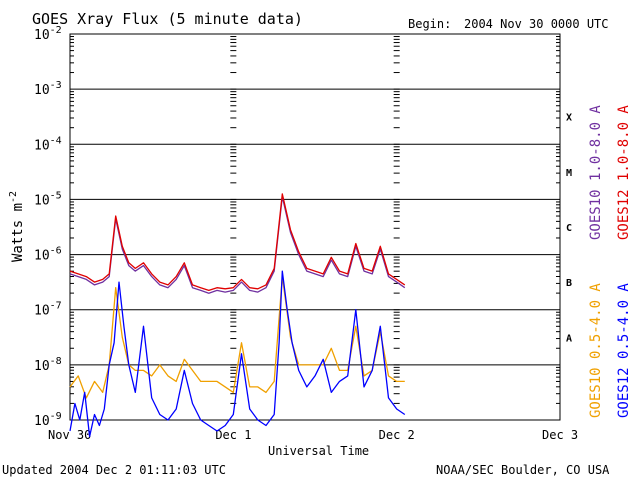 The image size is (640, 480). What do you see at coordinates (569, 173) in the screenshot?
I see `flare-class-label: M` at bounding box center [569, 173].